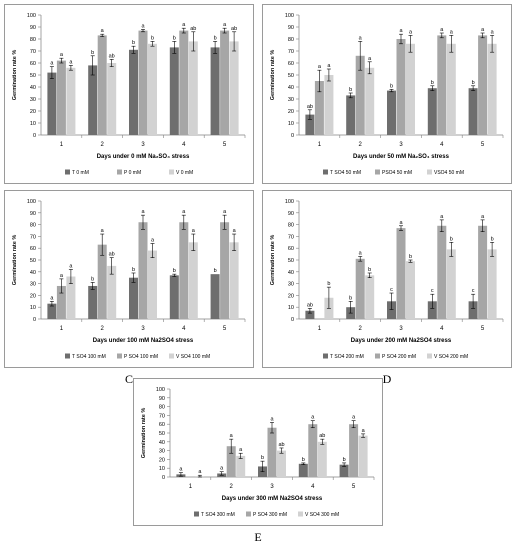 The image size is (518, 550). I want to click on legend-swatch-t, so click(325, 172).